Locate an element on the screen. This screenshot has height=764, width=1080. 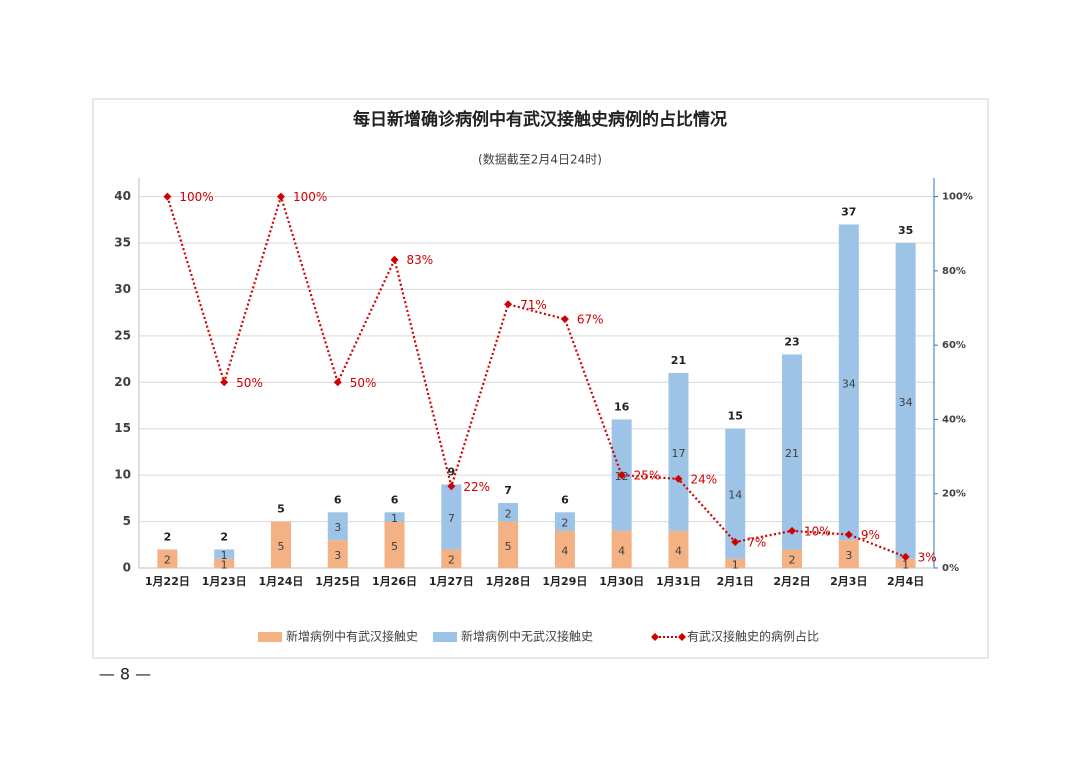
y2-tick-label: 60% is located at coordinates (954, 345).